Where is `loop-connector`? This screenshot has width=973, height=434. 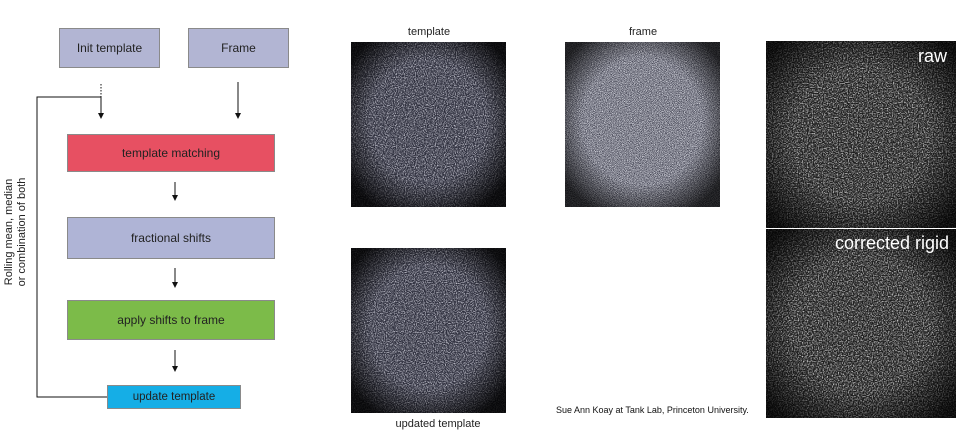 loop-connector is located at coordinates (71, 247).